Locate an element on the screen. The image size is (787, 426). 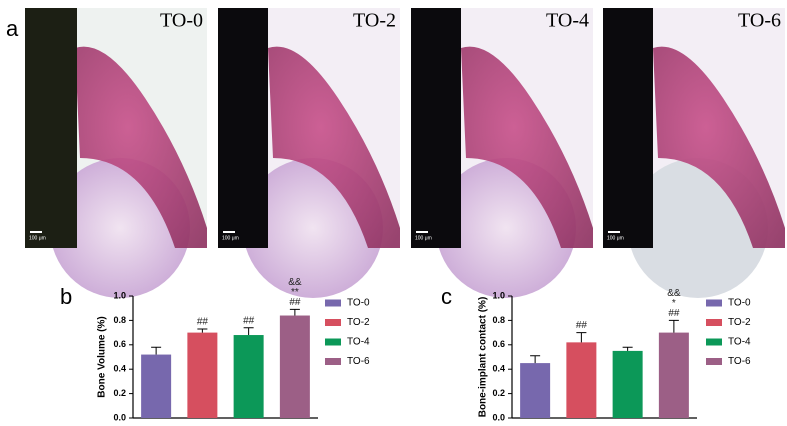
image-label: TO-6 is located at coordinates (759, 21).